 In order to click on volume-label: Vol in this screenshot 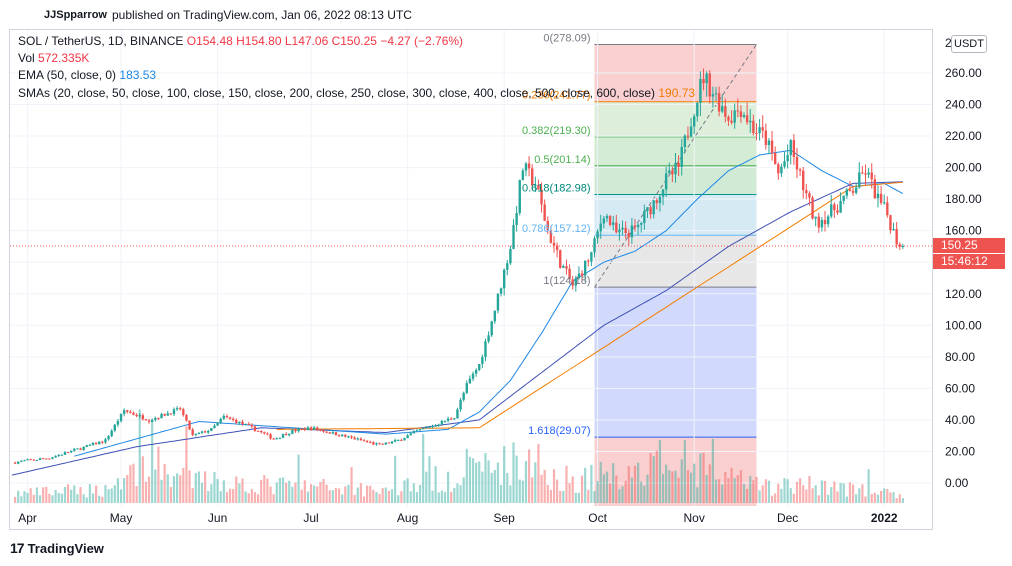, I will do `click(26, 58)`.